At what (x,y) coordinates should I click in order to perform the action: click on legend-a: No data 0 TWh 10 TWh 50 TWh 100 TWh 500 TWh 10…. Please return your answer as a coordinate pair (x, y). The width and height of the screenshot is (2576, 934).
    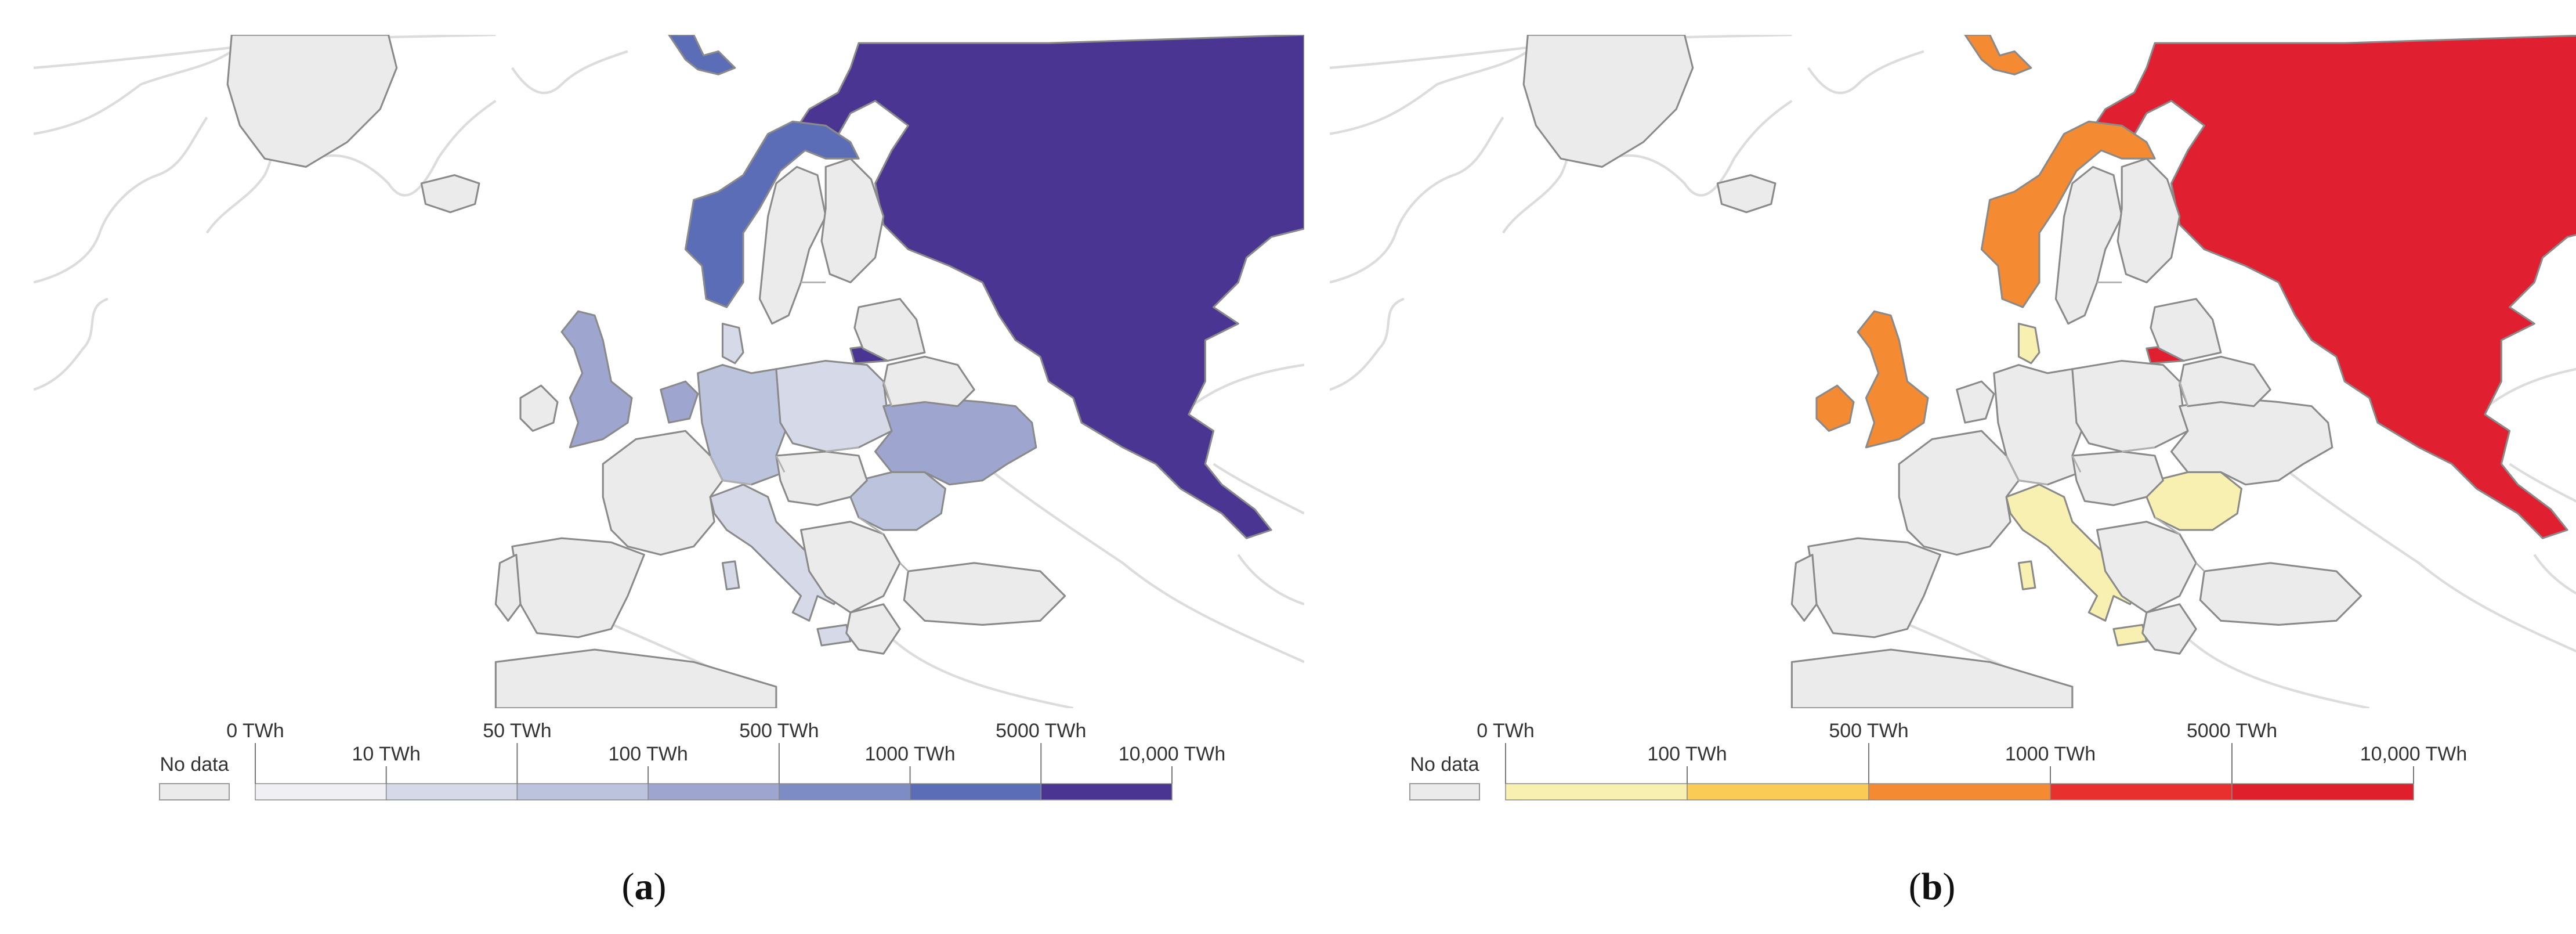
    Looking at the image, I should click on (692, 760).